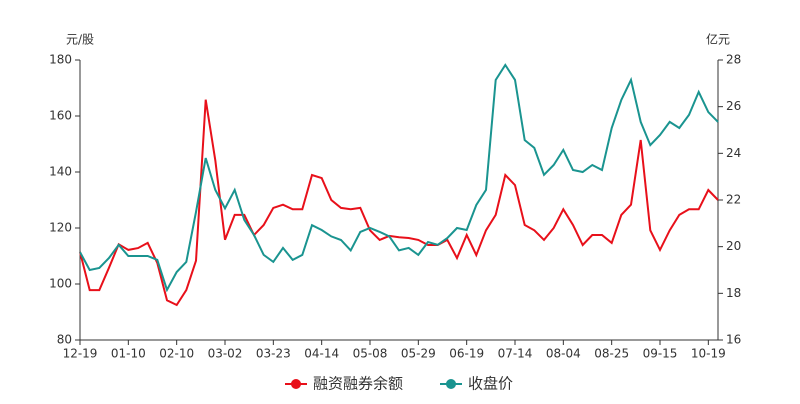 The height and width of the screenshot is (404, 800). I want to click on y-tick-label: 120, so click(60, 228).